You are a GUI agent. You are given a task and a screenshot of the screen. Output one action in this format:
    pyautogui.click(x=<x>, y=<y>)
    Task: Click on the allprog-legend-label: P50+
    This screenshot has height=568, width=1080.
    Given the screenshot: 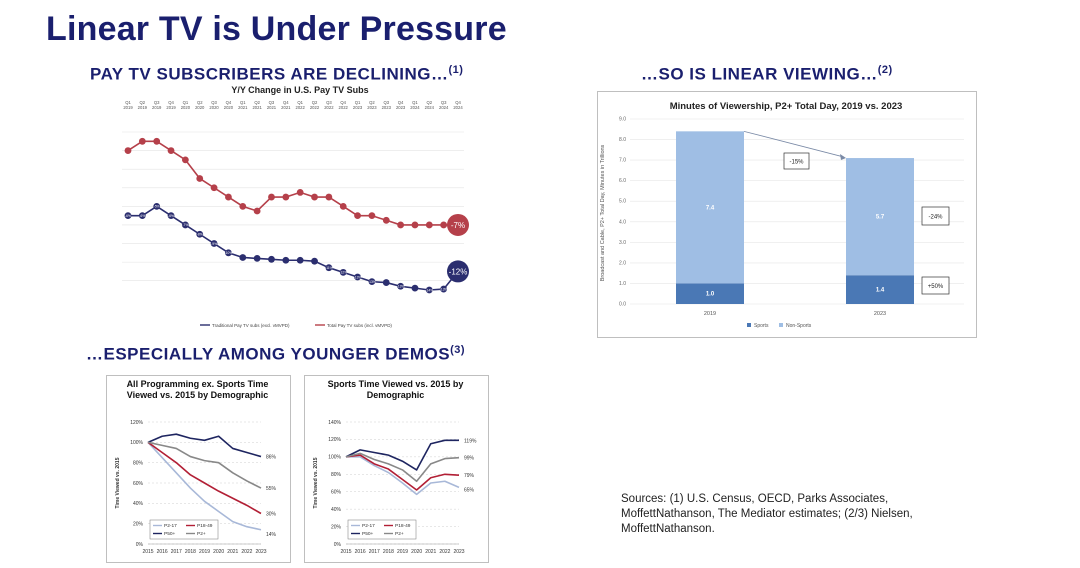 What is the action you would take?
    pyautogui.click(x=170, y=534)
    